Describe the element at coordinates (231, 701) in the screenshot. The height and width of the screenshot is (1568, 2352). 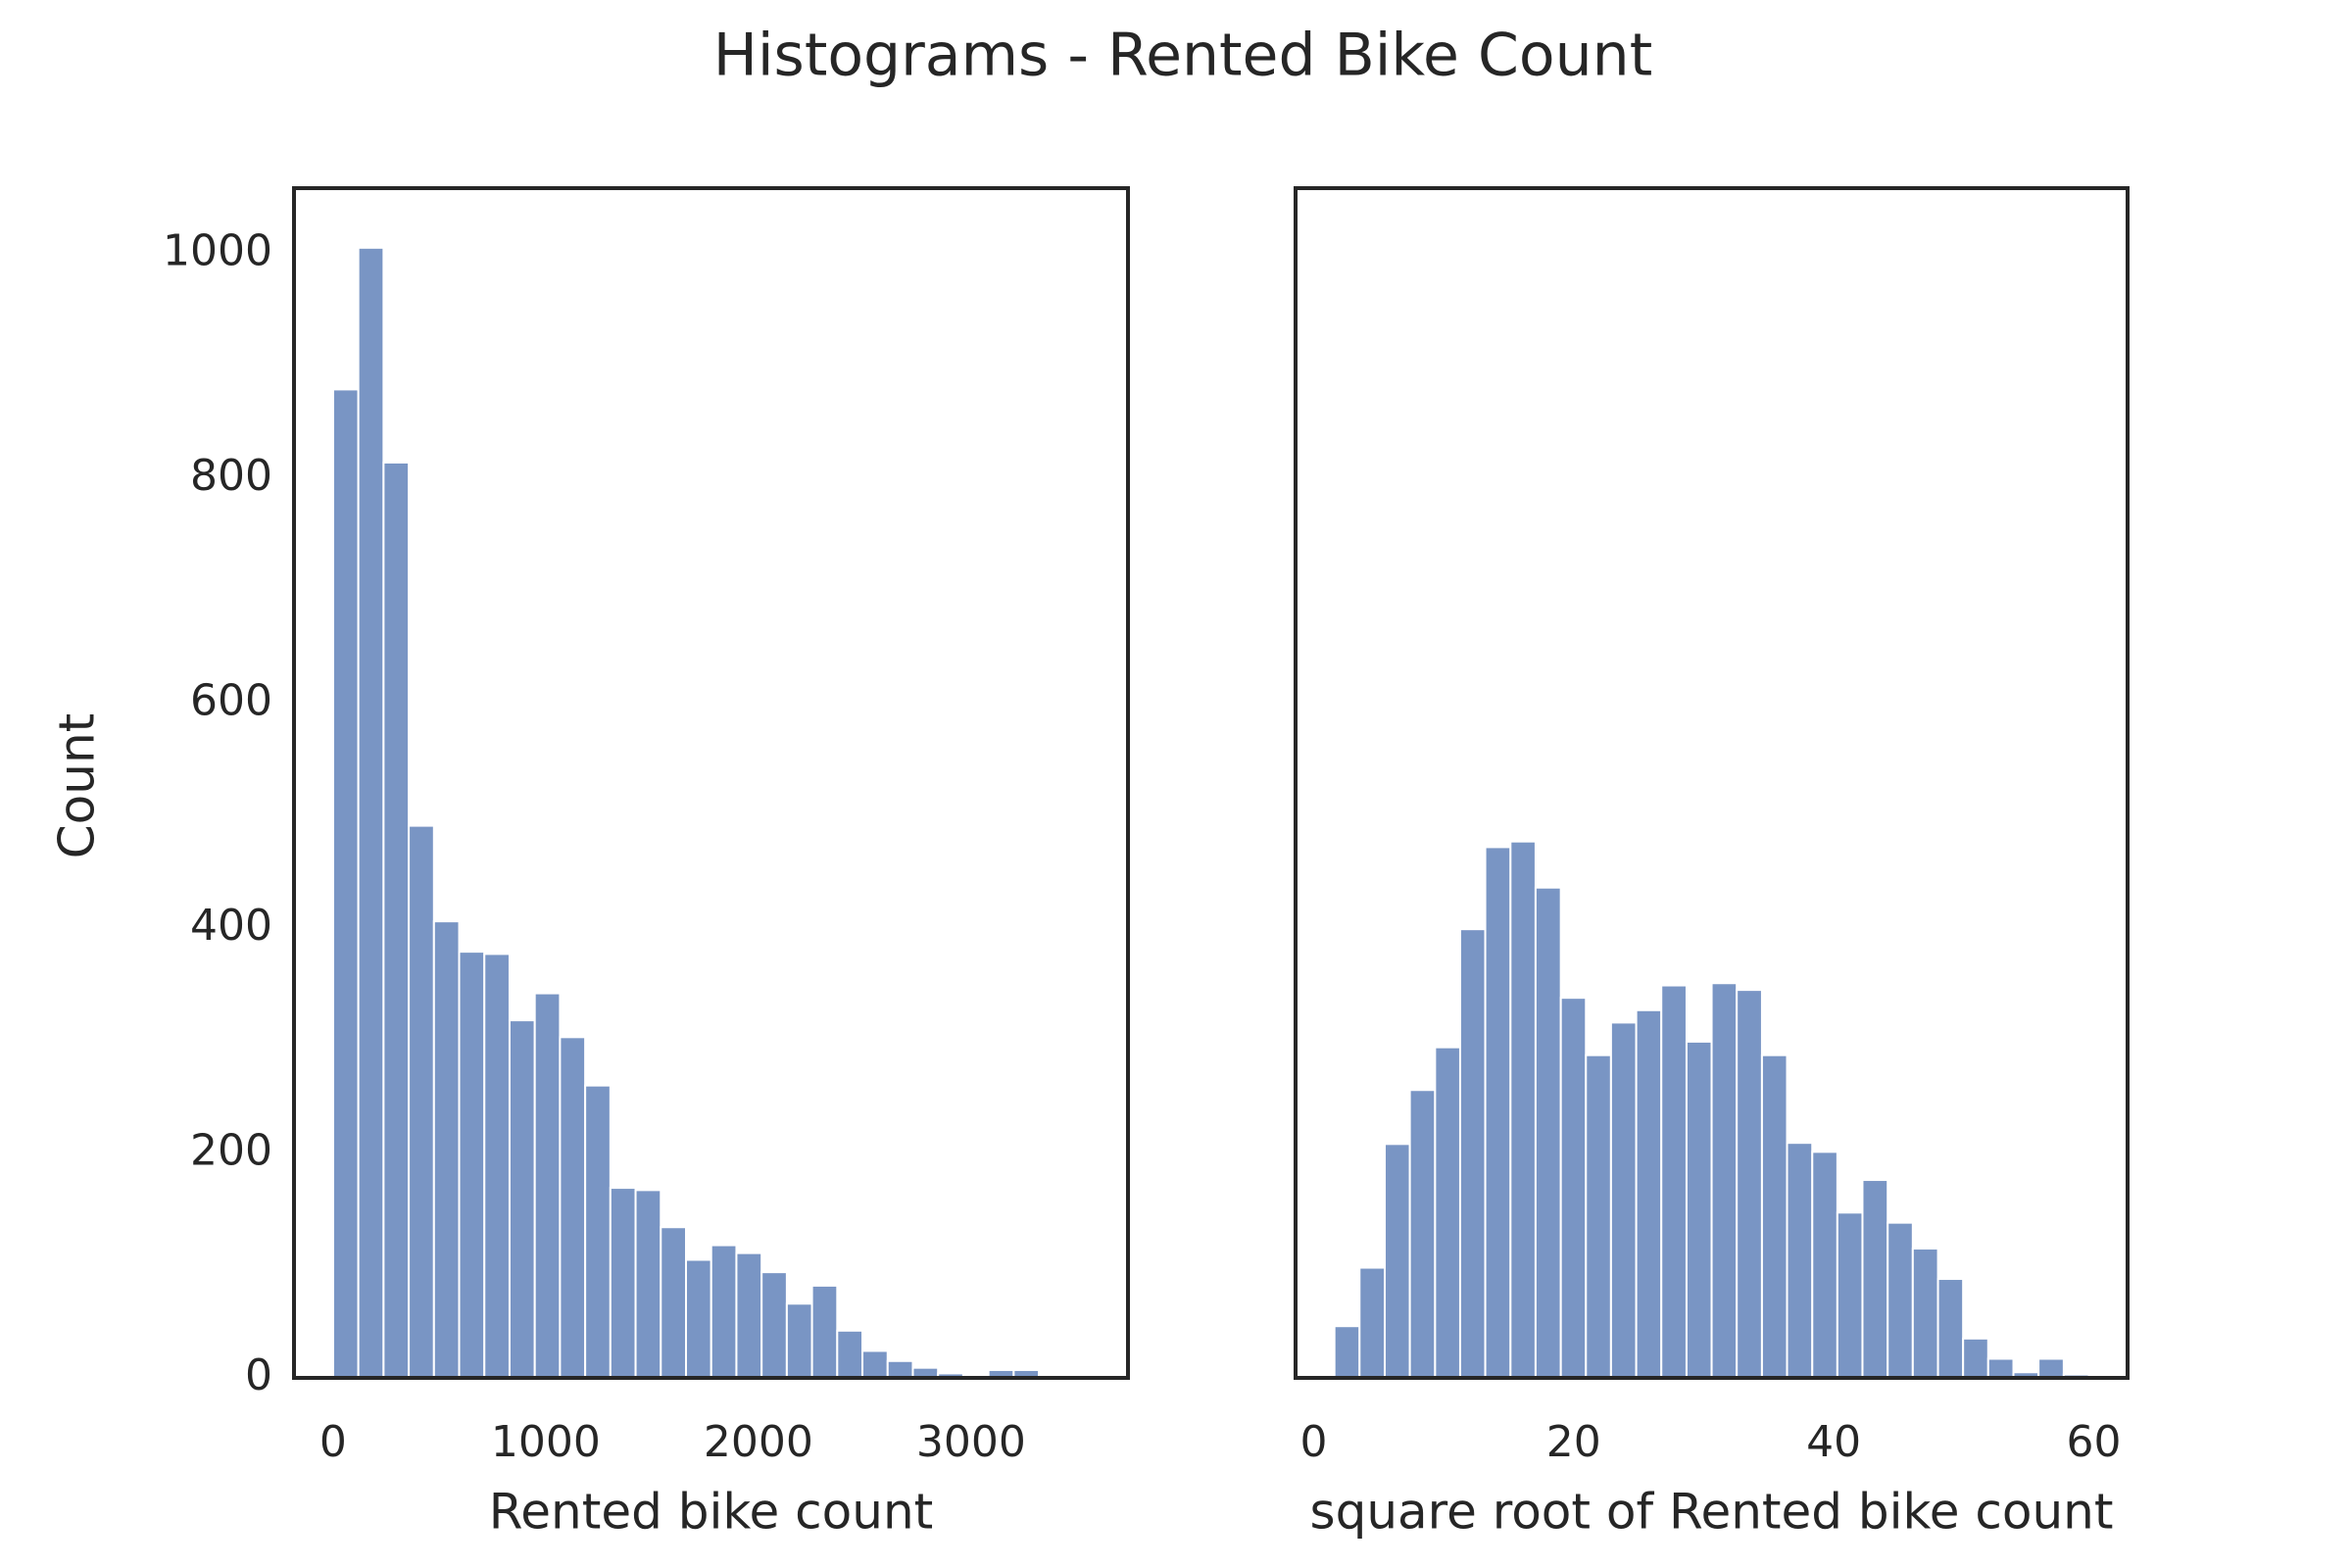
I see `y-tick-label: 600` at that location.